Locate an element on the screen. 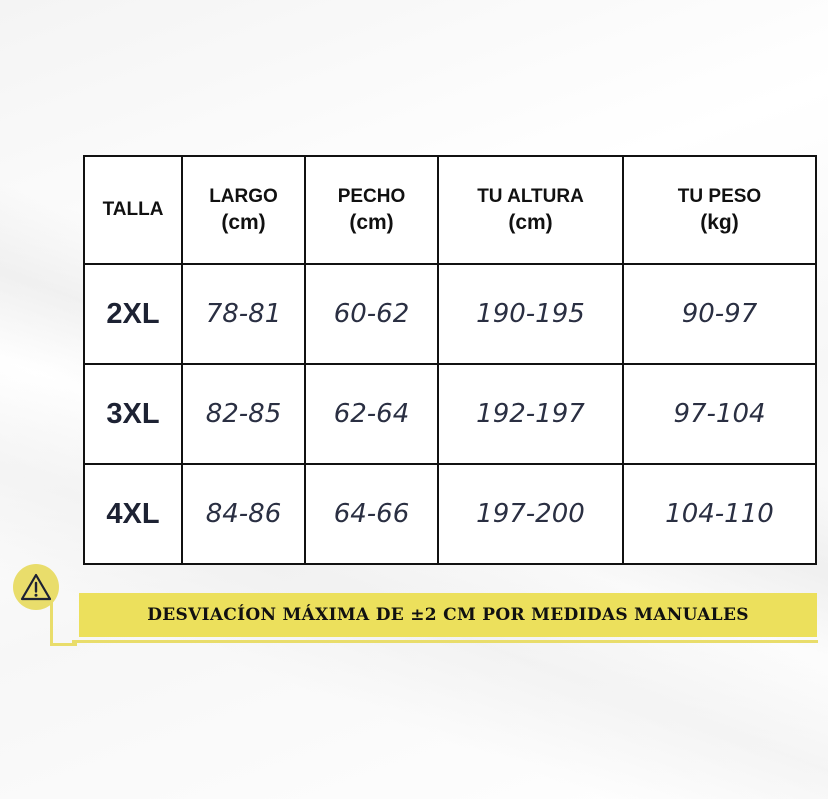  largo-cell: 78-81 is located at coordinates (243, 314).